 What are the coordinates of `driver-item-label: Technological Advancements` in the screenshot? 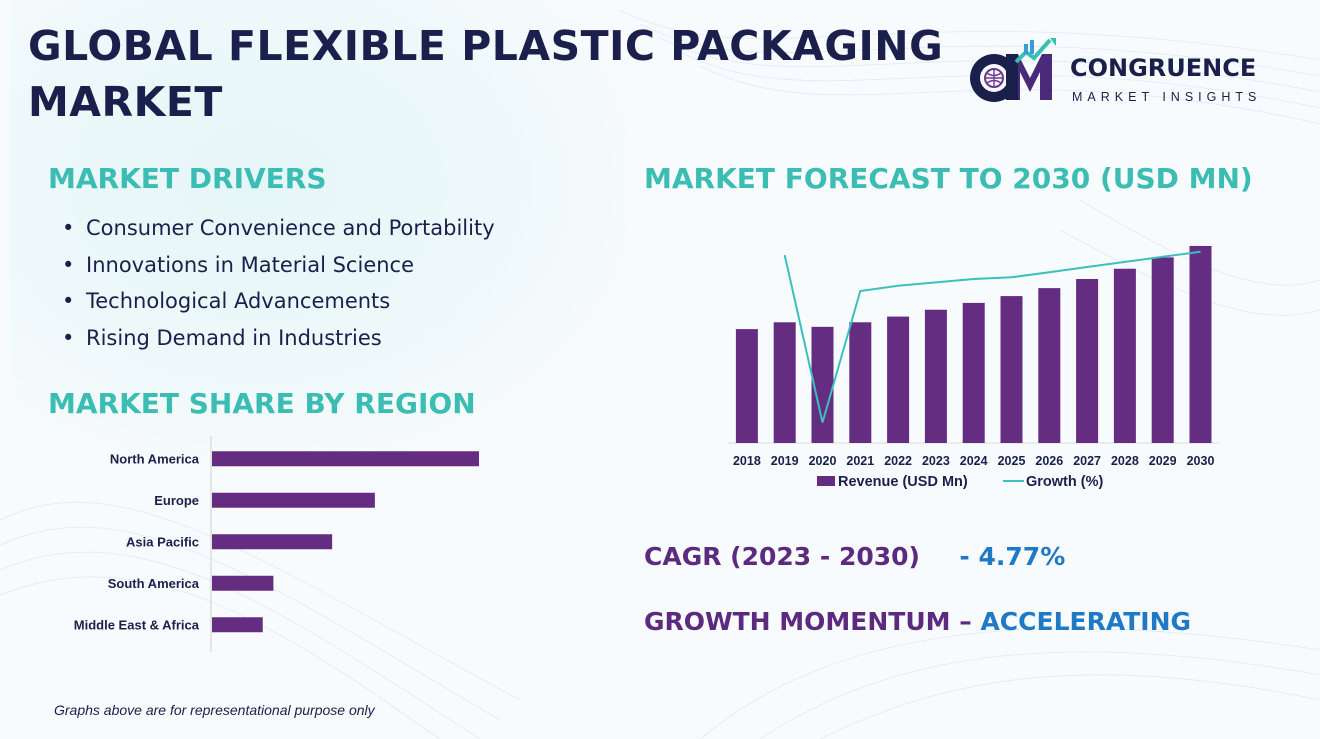 It's located at (238, 301).